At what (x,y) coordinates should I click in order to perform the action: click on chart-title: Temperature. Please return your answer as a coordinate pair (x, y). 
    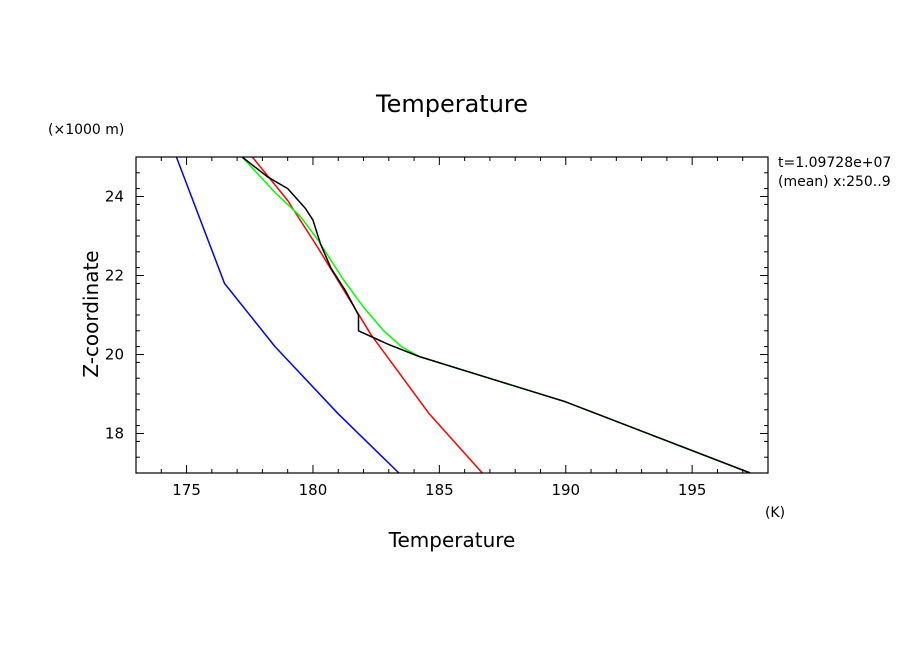
    Looking at the image, I should click on (451, 104).